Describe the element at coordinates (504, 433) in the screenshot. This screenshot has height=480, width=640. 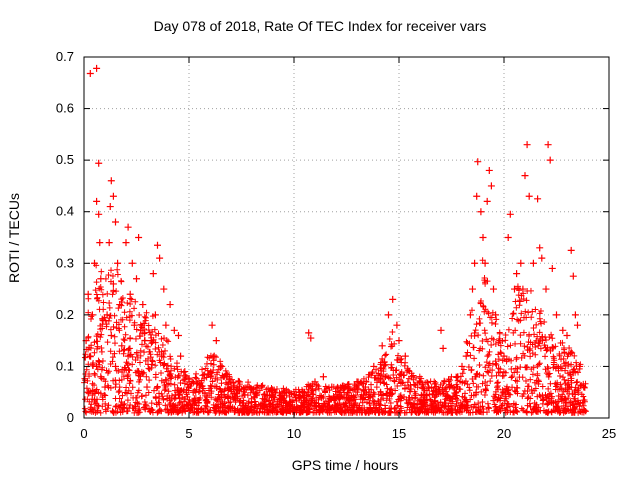
I see `x-tick-label: 20` at that location.